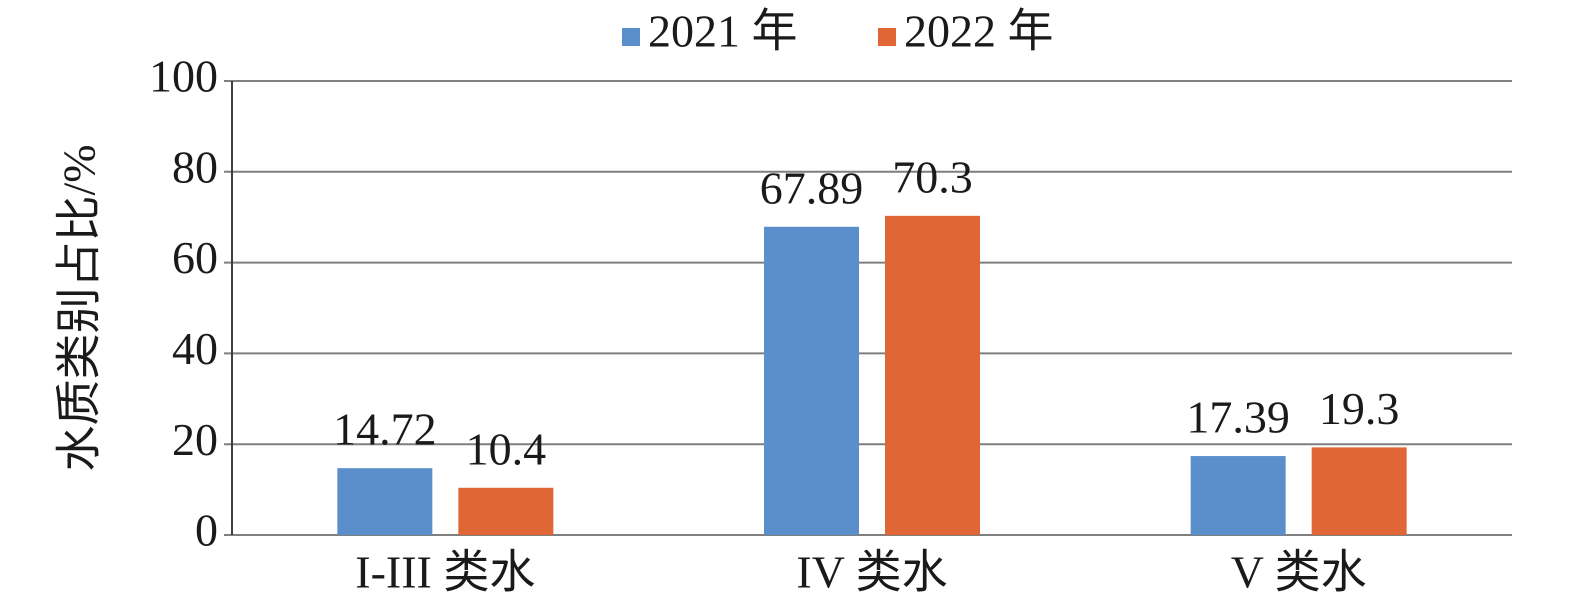 The image size is (1575, 613). I want to click on value-label: 17.39, so click(1238, 417).